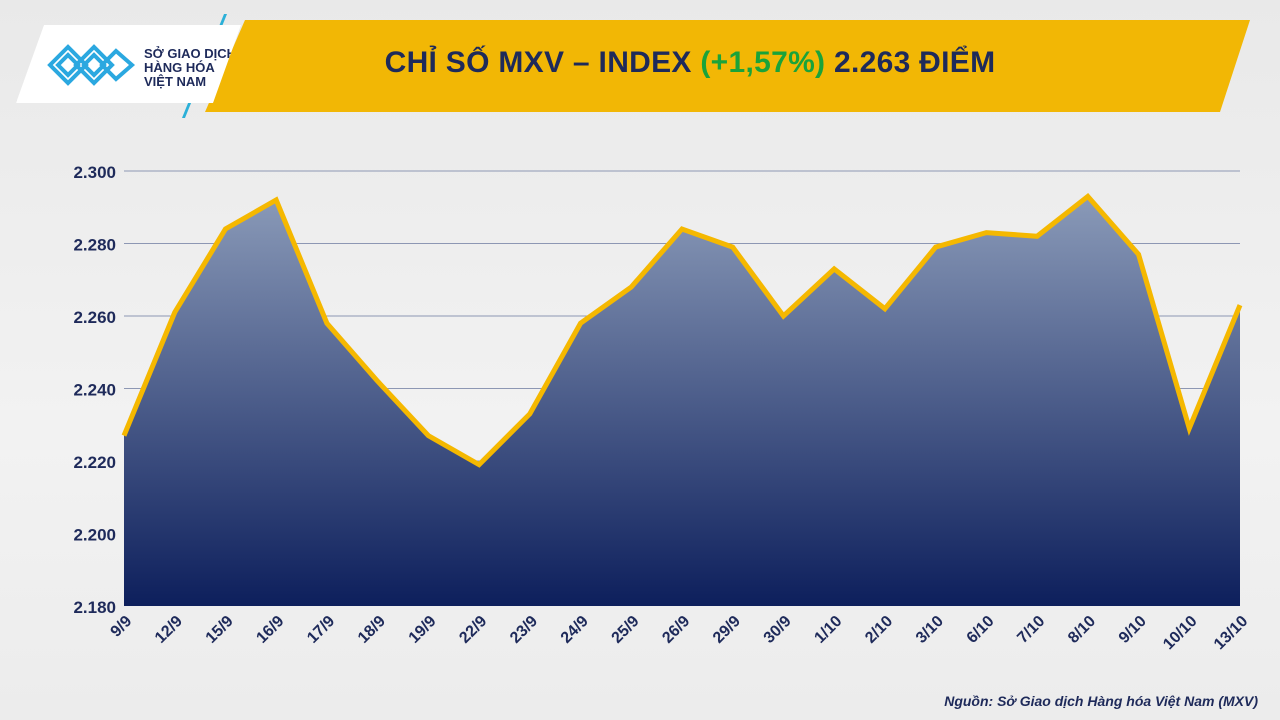 The image size is (1280, 720). I want to click on logo-line-2: HÀNG HÓA, so click(179, 67).